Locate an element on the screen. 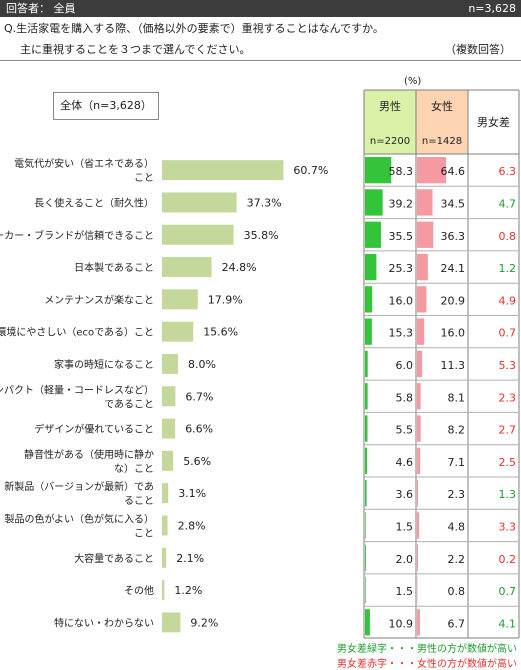 Image resolution: width=521 pixels, height=670 pixels. female-value: 64.6 is located at coordinates (453, 171).